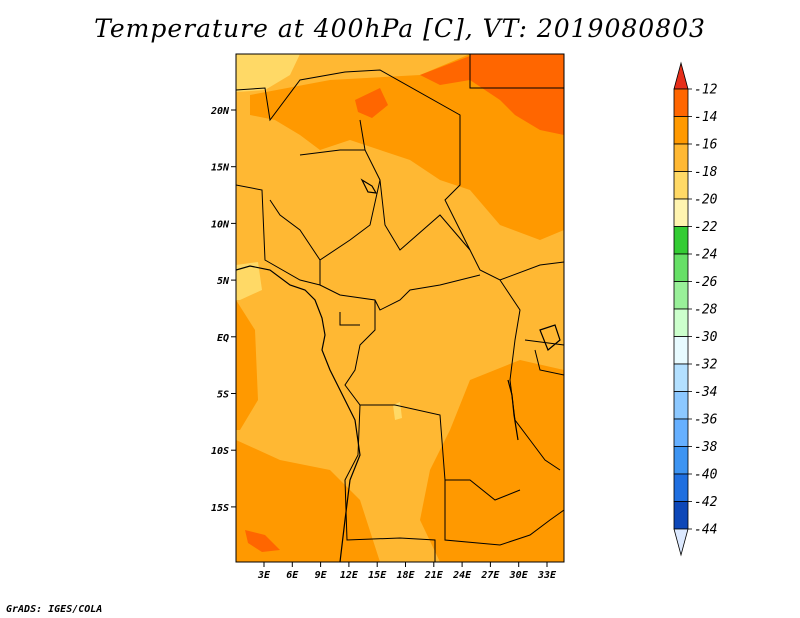 This screenshot has height=618, width=800. I want to click on longitude-axis: 3E 6E 9E 12E 15E 18E 21E 24E 27E 30E 33E, so click(407, 571).